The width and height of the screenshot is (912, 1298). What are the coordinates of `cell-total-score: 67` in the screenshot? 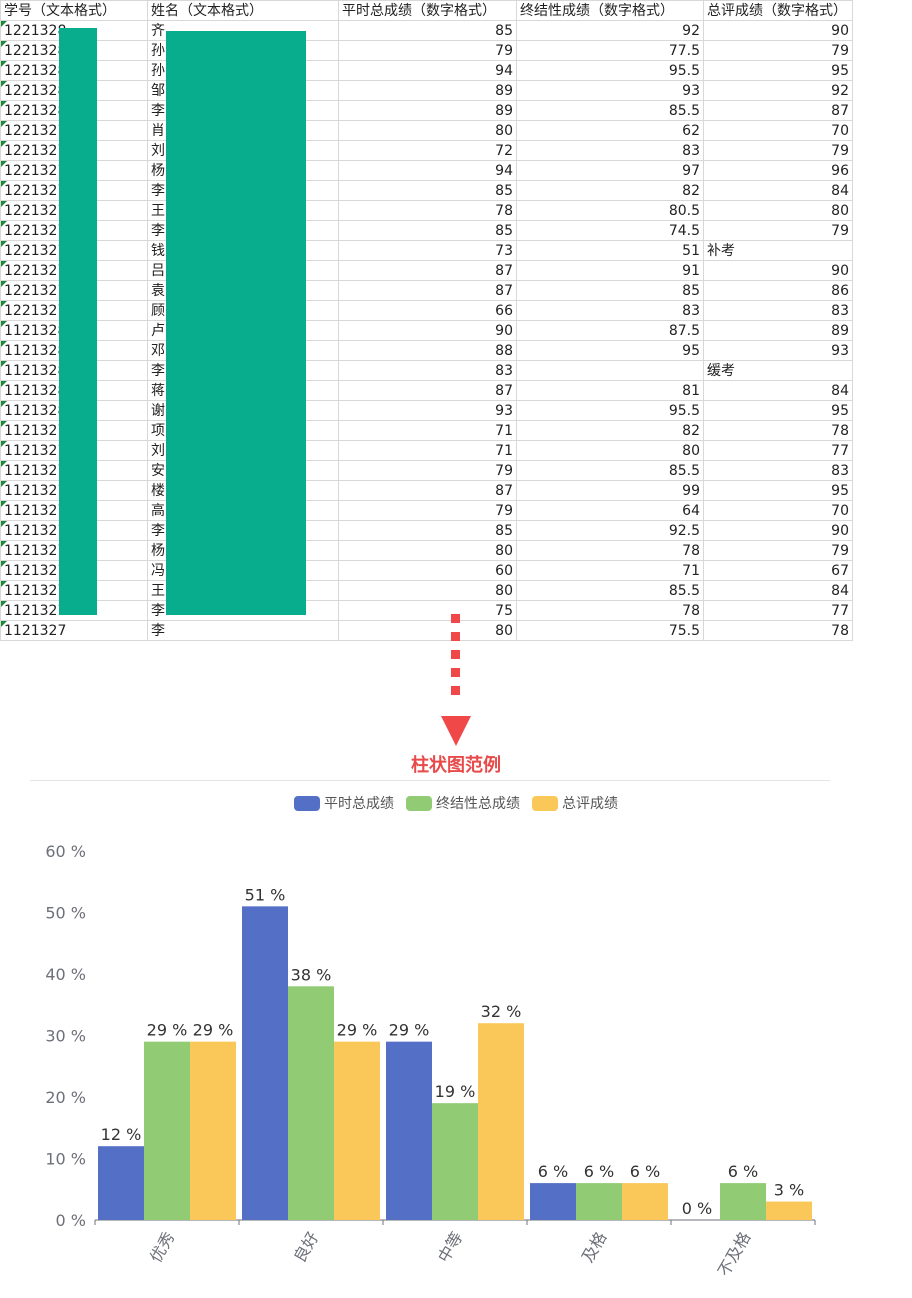 It's located at (778, 570).